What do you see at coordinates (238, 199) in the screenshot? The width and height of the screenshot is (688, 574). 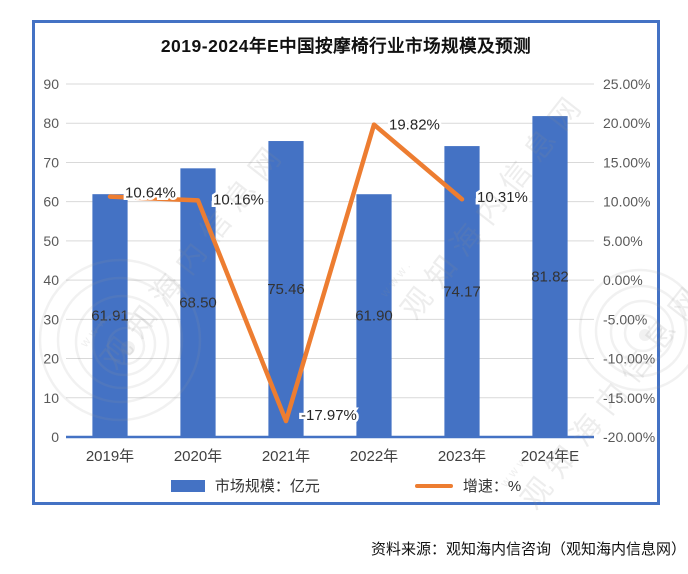 I see `line-value-label: 10.16%` at bounding box center [238, 199].